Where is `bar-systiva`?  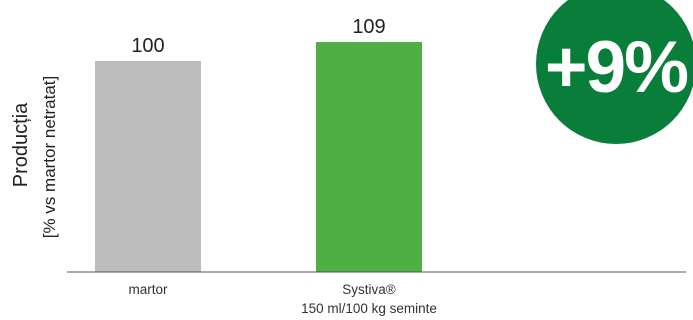
bar-systiva is located at coordinates (369, 157).